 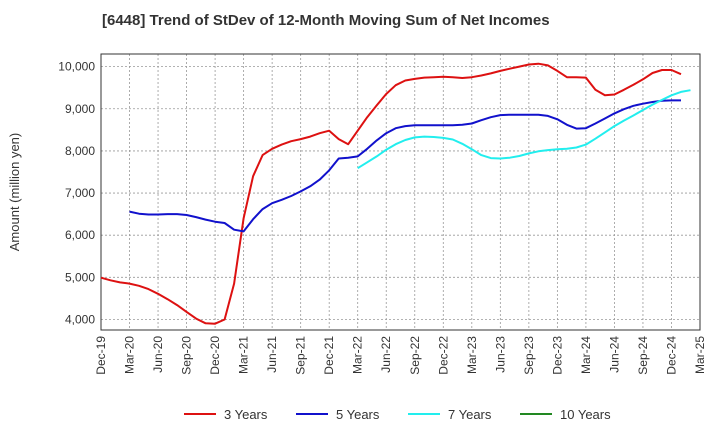 I want to click on x-tick-label: Dec-19, so click(x=101, y=355).